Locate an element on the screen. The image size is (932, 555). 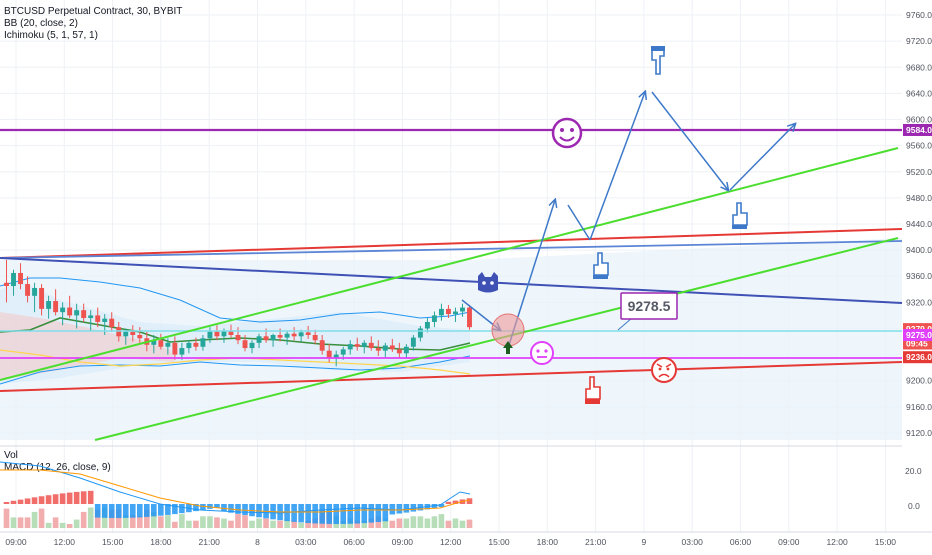
price-tick-label: 9680.0 is located at coordinates (919, 67).